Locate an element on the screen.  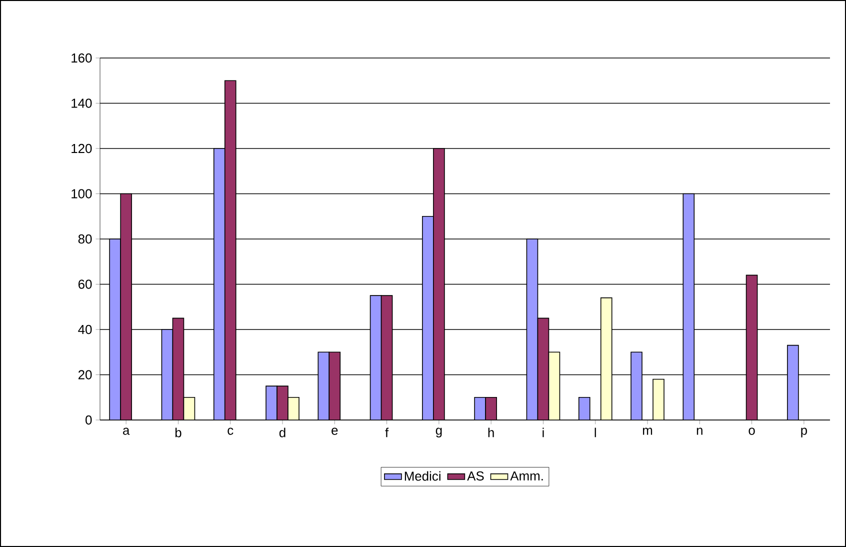
x-tick-label: p is located at coordinates (804, 433).